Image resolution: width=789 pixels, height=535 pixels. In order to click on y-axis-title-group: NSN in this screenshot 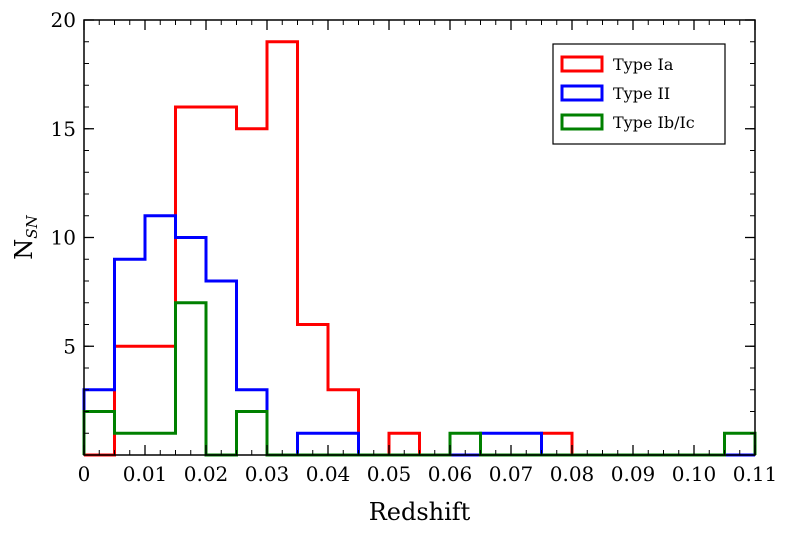, I will do `click(25, 236)`.